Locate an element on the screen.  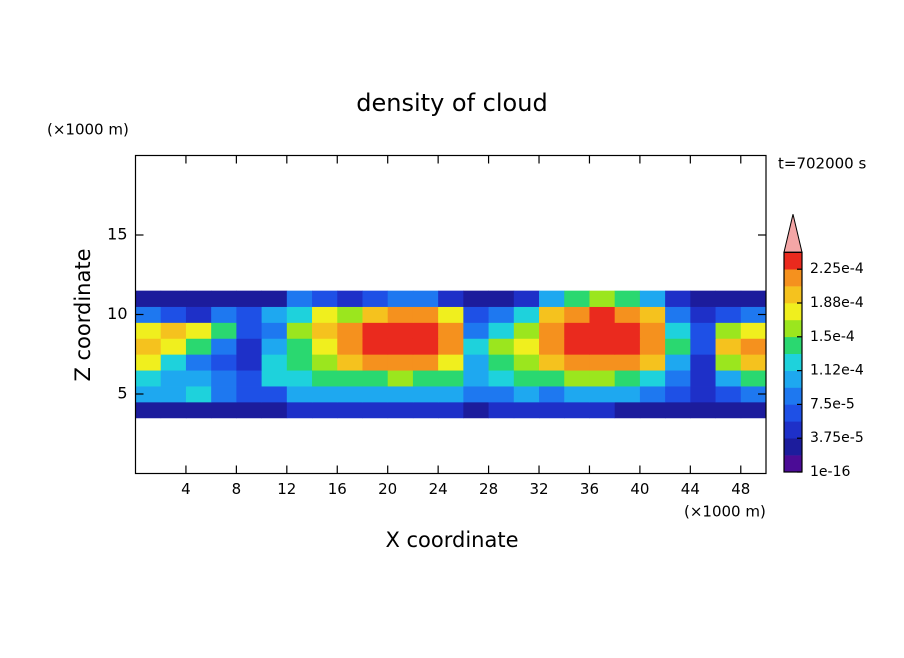
x-tick-label: 48 is located at coordinates (740, 489).